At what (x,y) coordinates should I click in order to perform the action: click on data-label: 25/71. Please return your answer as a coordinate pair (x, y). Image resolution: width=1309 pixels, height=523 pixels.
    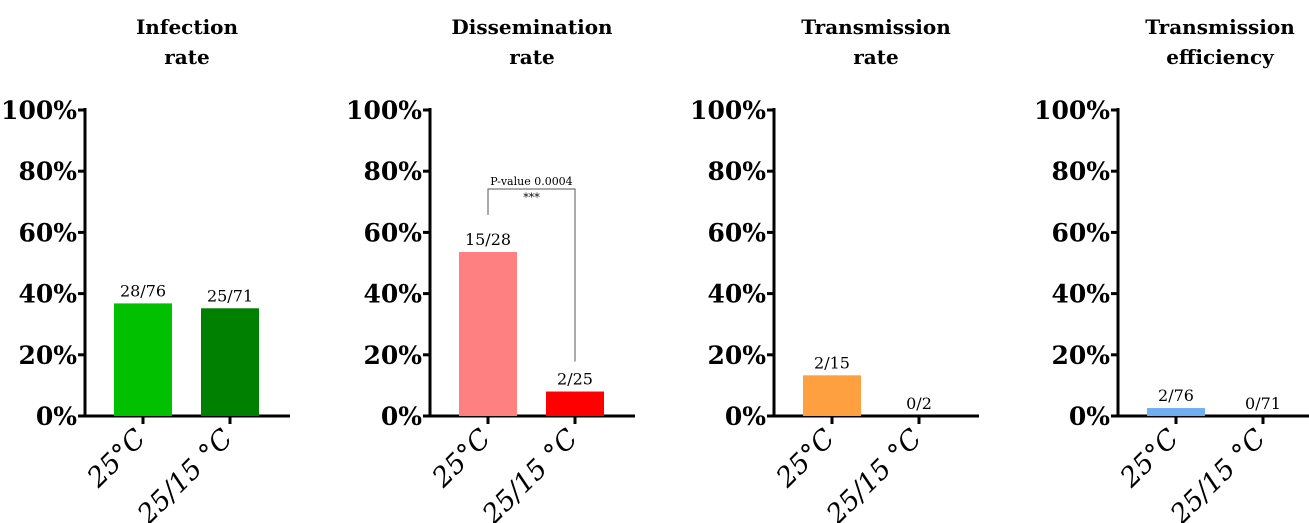
    Looking at the image, I should click on (230, 295).